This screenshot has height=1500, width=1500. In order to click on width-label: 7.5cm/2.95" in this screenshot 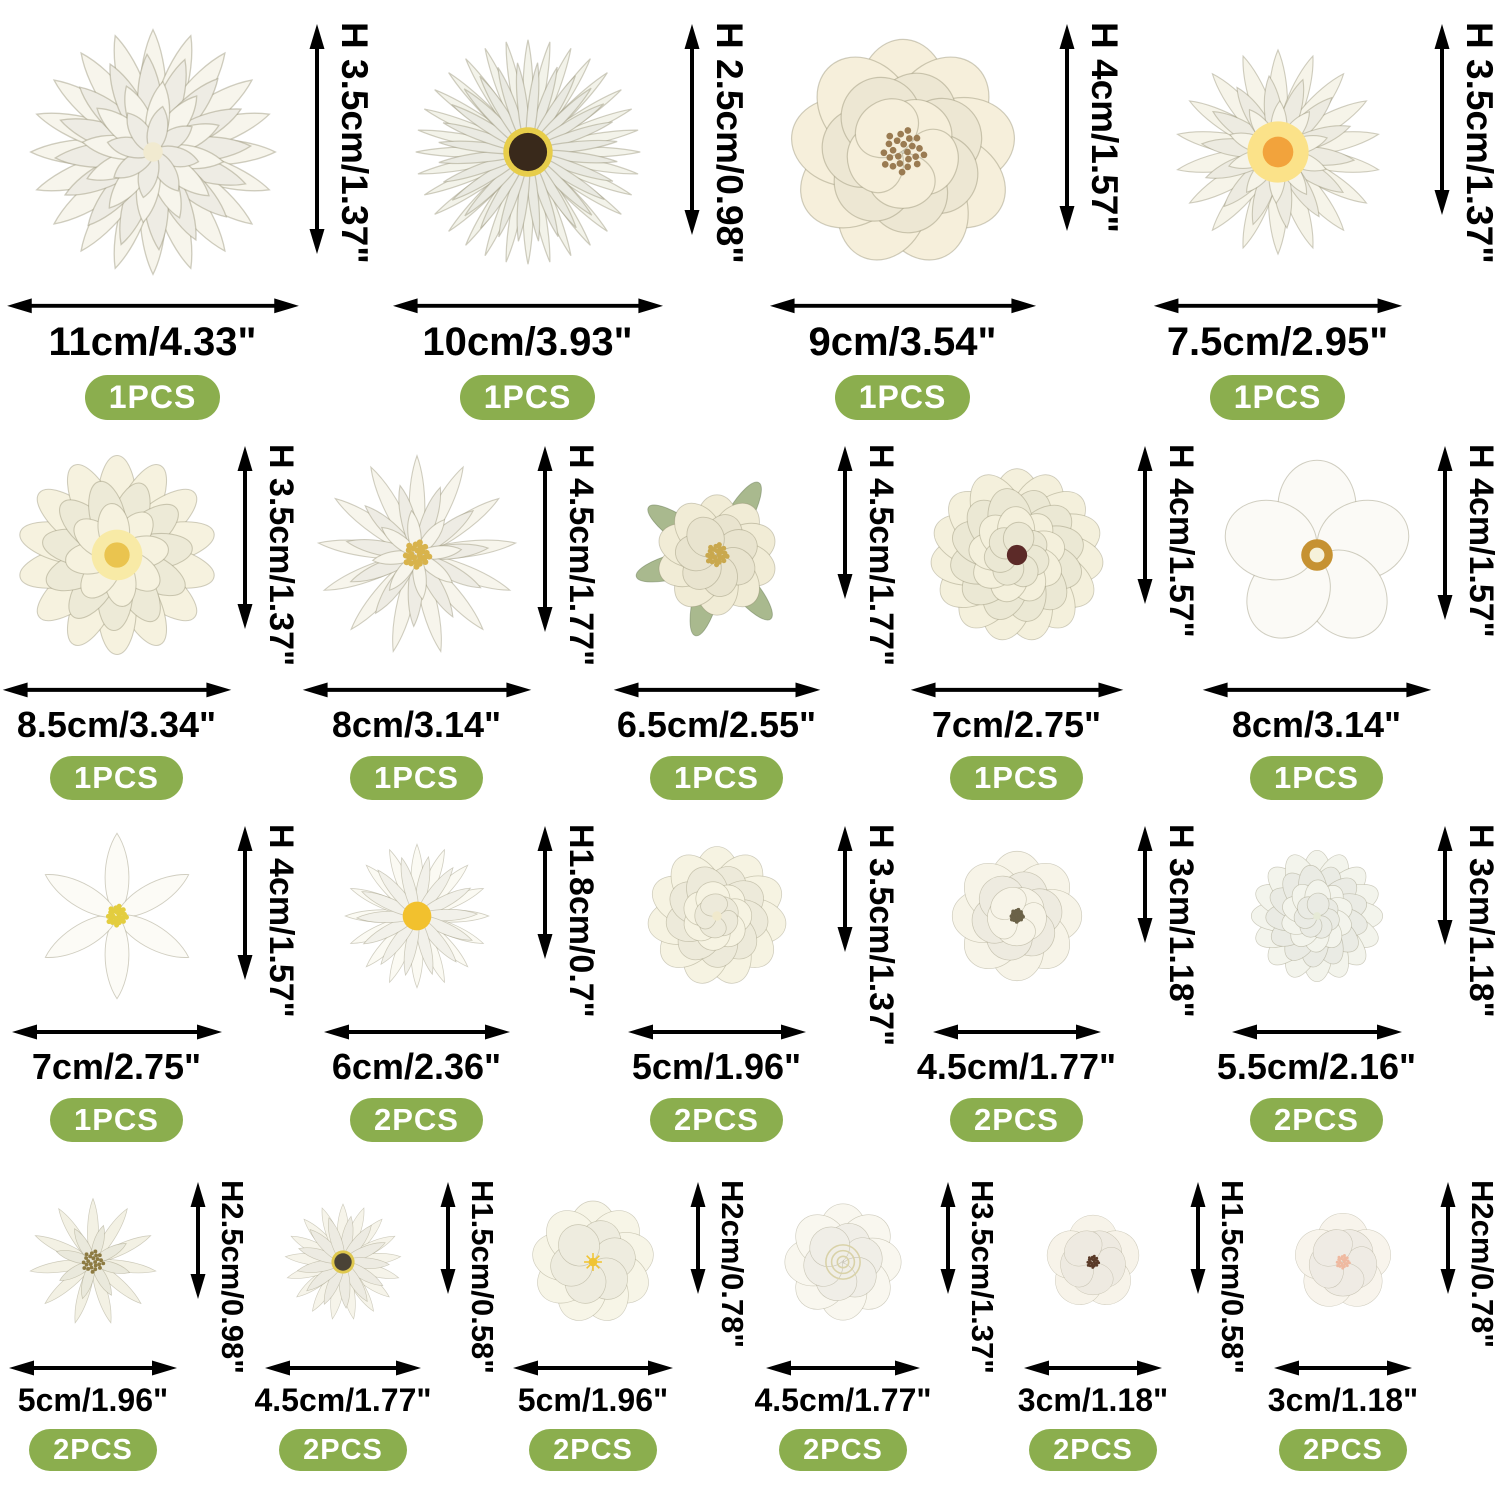, I will do `click(1277, 341)`.